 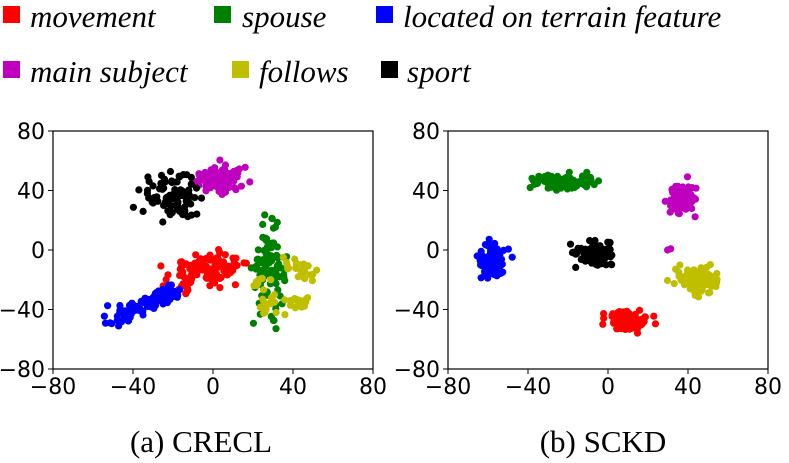 What do you see at coordinates (293, 387) in the screenshot?
I see `x-tick-label: 40` at bounding box center [293, 387].